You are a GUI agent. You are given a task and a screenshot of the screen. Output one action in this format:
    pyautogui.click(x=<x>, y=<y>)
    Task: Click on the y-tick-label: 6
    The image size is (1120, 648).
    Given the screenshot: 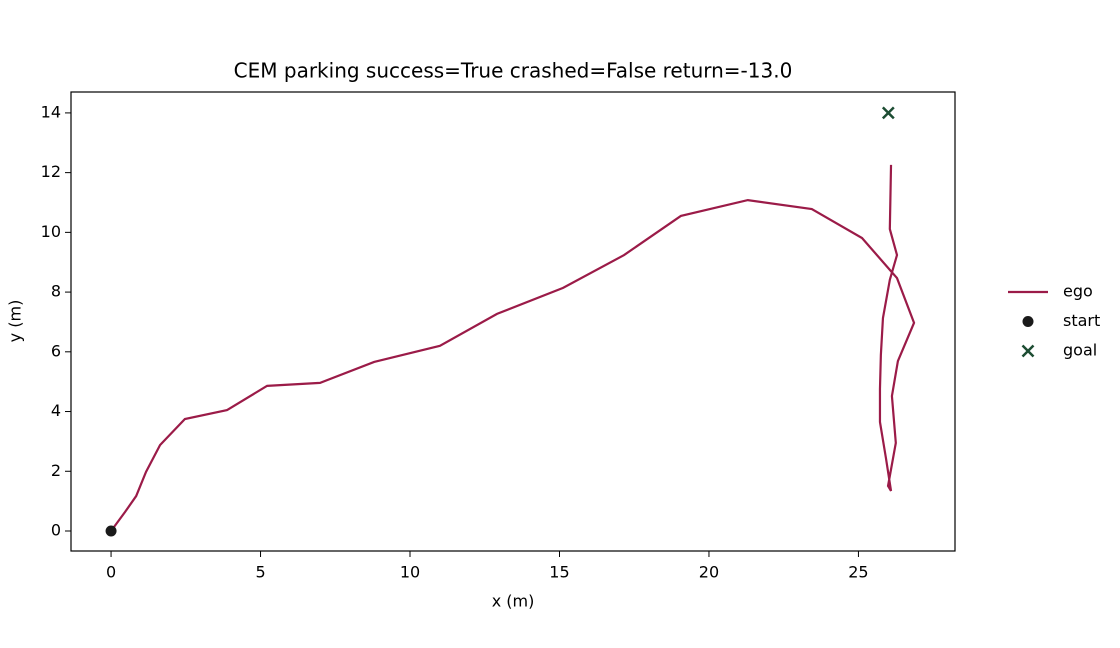 What is the action you would take?
    pyautogui.click(x=56, y=350)
    